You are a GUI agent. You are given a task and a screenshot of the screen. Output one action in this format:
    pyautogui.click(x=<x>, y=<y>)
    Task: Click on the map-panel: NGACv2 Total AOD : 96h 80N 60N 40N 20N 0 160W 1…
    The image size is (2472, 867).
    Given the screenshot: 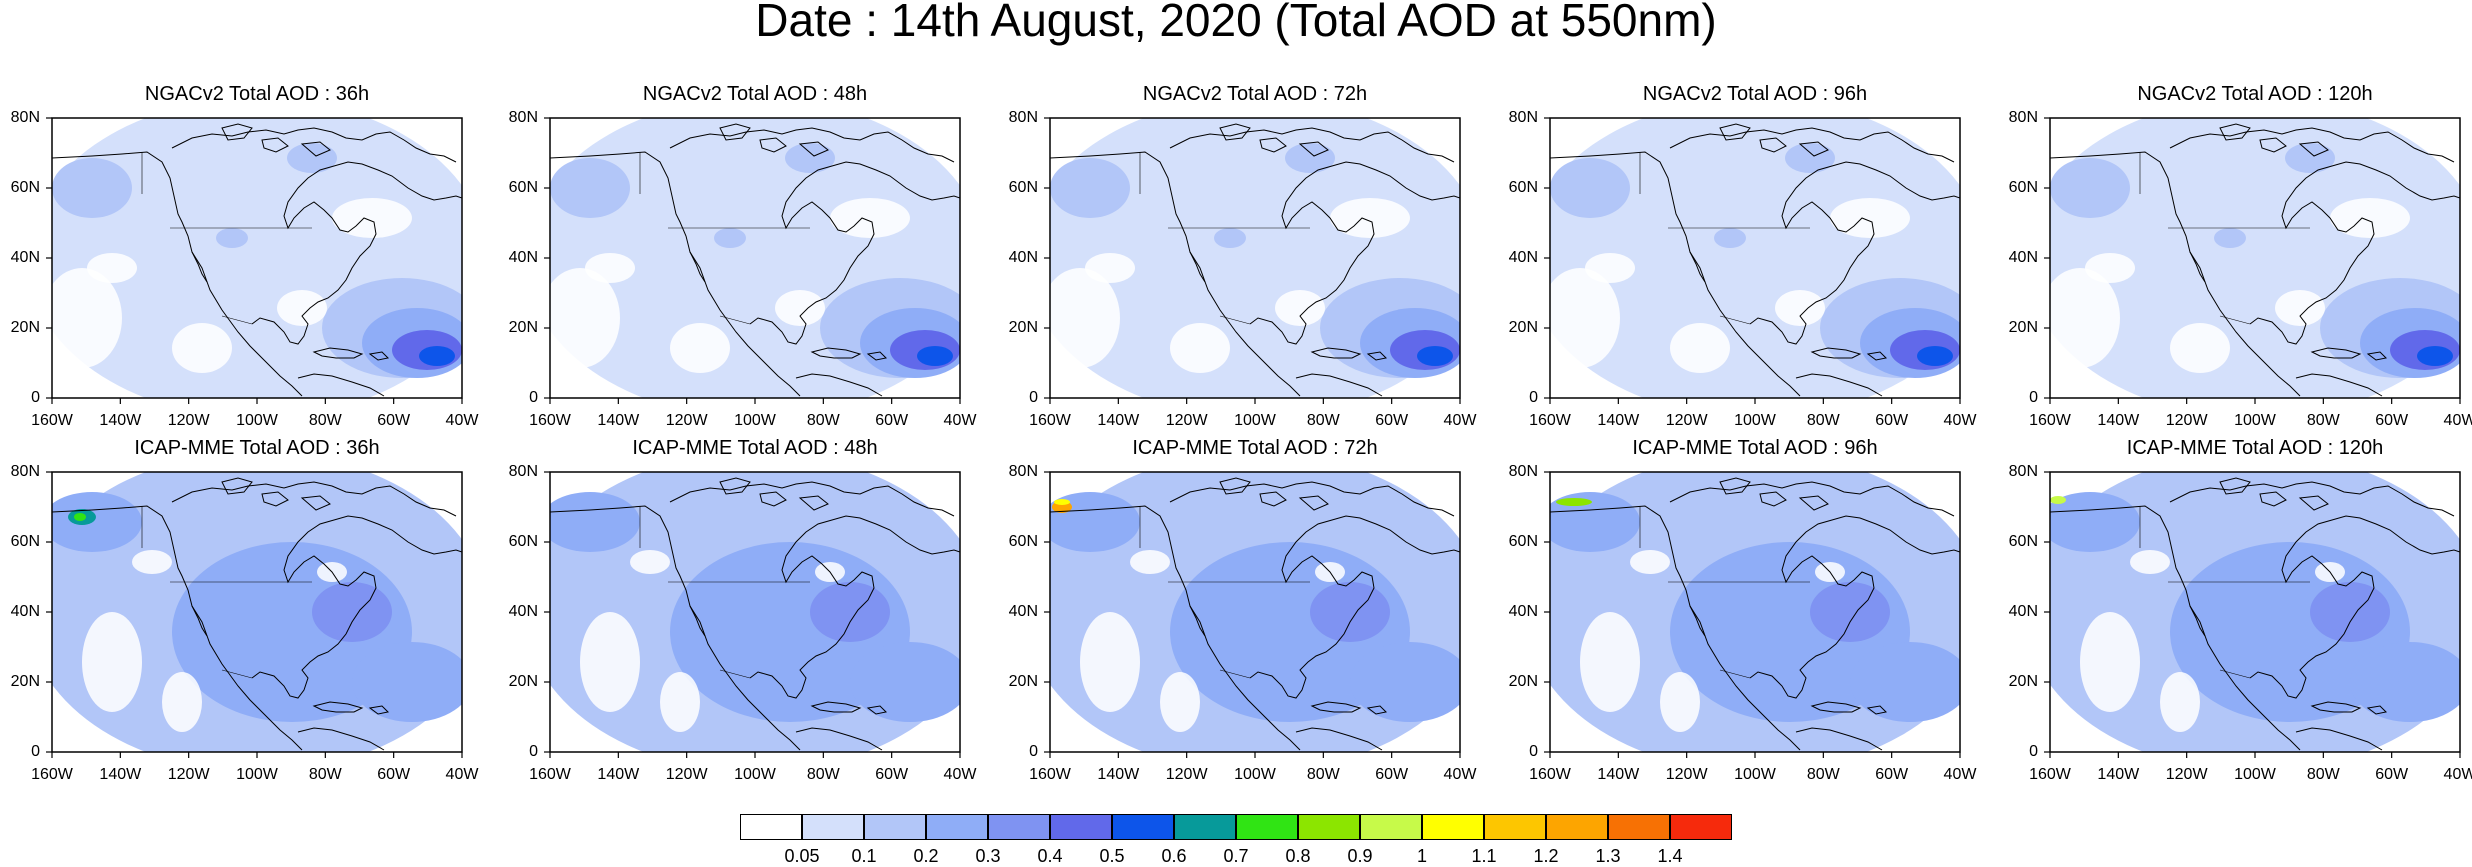 What is the action you would take?
    pyautogui.click(x=1743, y=256)
    